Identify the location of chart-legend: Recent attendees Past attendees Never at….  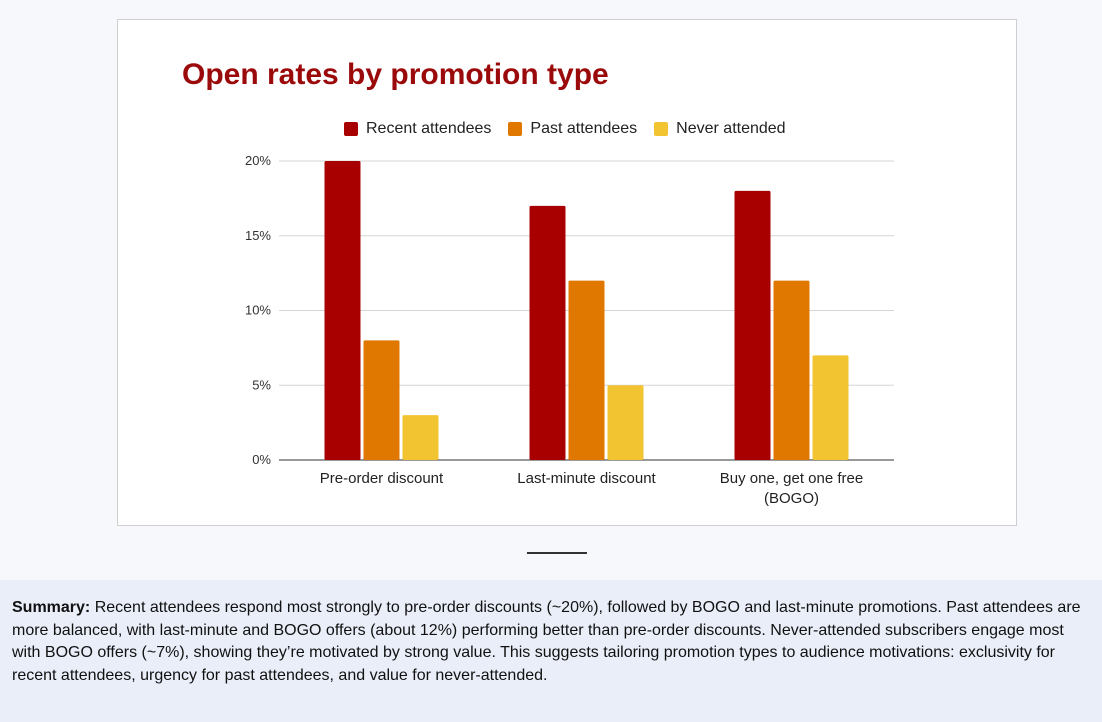
(573, 129).